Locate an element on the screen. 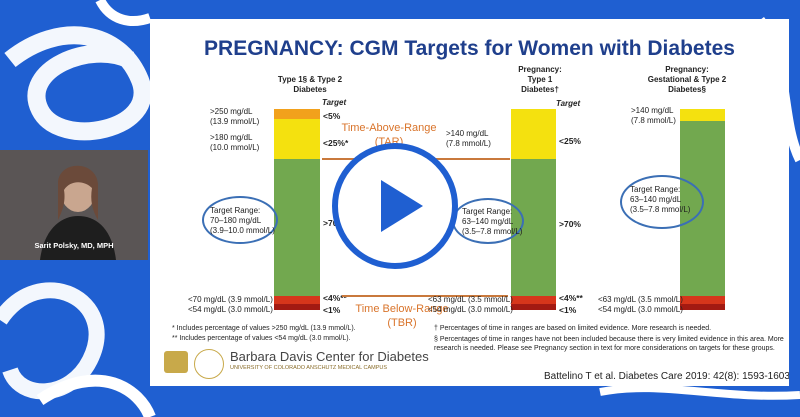 Image resolution: width=800 pixels, height=417 pixels. col1-label-very-low: <54 mg/dL (3.0 mmol/L) is located at coordinates (230, 309).